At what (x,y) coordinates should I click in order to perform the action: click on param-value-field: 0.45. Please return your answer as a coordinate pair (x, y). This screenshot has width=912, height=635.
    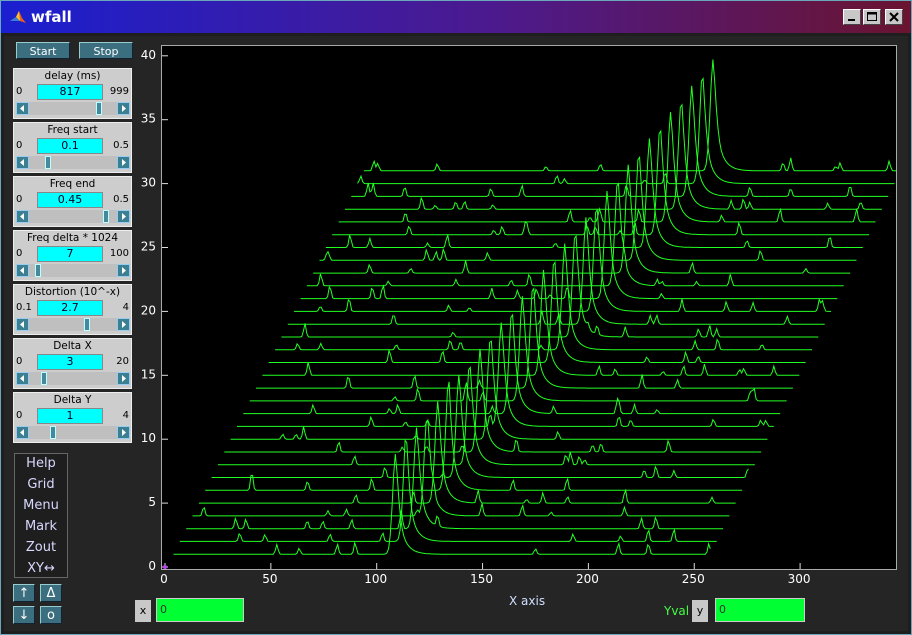
    Looking at the image, I should click on (70, 200).